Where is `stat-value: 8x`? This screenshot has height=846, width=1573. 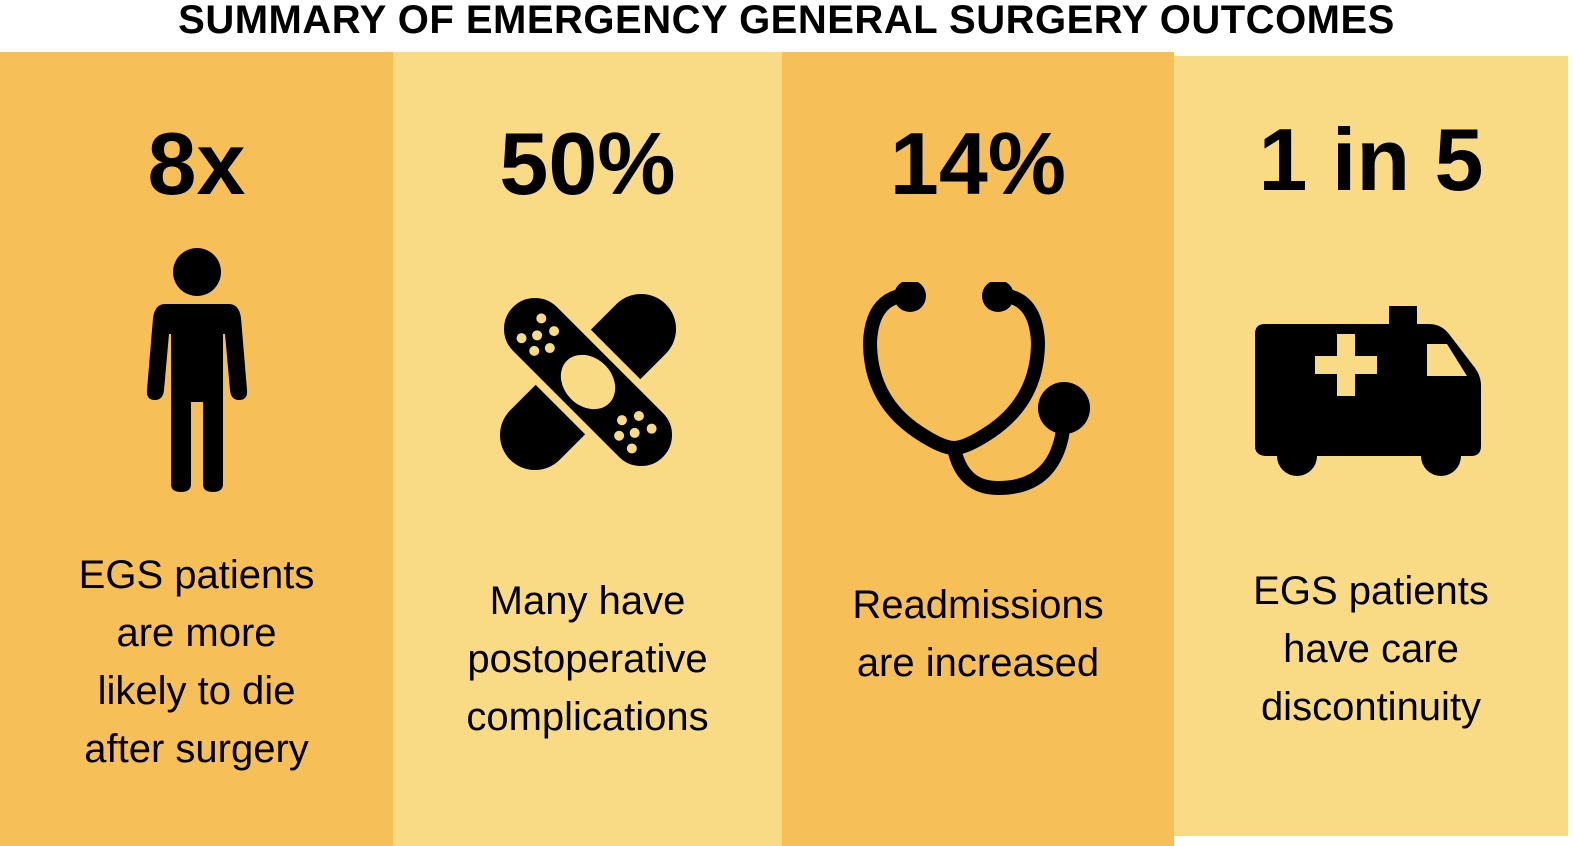
stat-value: 8x is located at coordinates (196, 163).